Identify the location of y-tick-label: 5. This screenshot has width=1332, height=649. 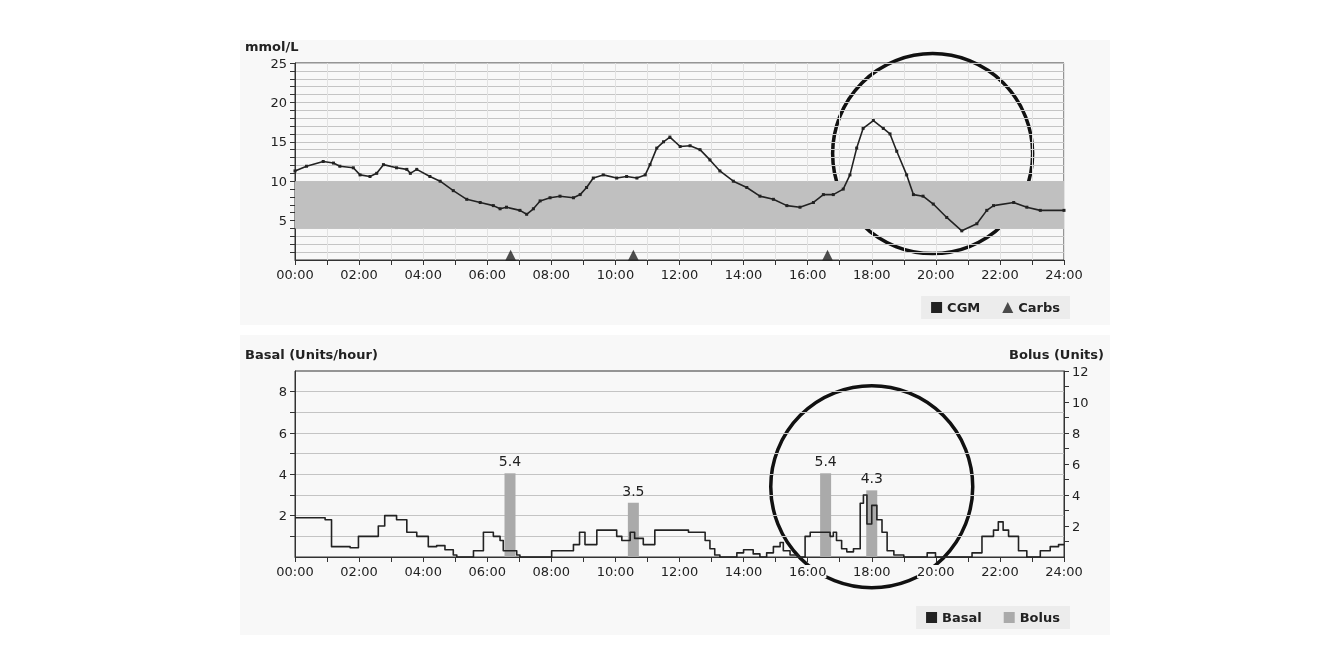
(282, 221).